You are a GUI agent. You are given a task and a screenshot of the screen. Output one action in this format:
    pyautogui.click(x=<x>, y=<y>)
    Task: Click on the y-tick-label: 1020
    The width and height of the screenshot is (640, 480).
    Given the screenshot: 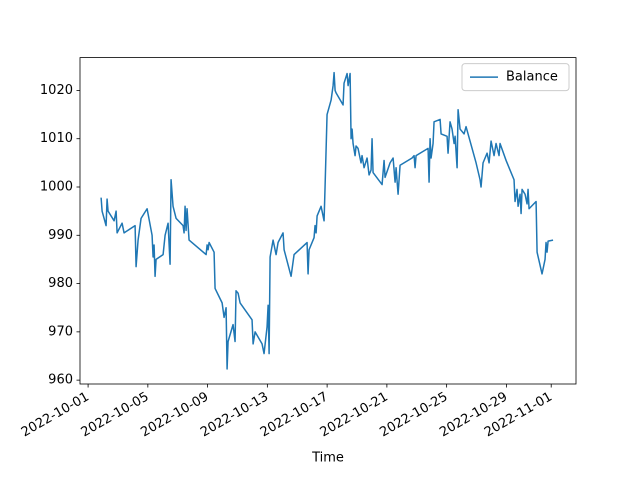 What is the action you would take?
    pyautogui.click(x=56, y=90)
    